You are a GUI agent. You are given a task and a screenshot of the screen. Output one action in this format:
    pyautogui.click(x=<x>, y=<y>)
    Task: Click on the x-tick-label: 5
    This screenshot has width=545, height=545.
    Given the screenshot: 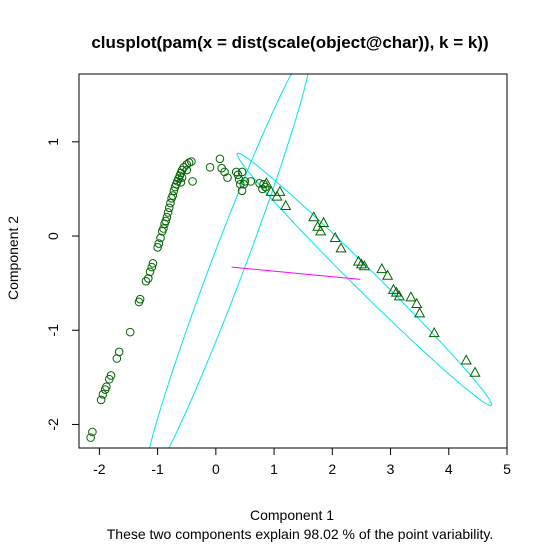 What is the action you would take?
    pyautogui.click(x=507, y=469)
    